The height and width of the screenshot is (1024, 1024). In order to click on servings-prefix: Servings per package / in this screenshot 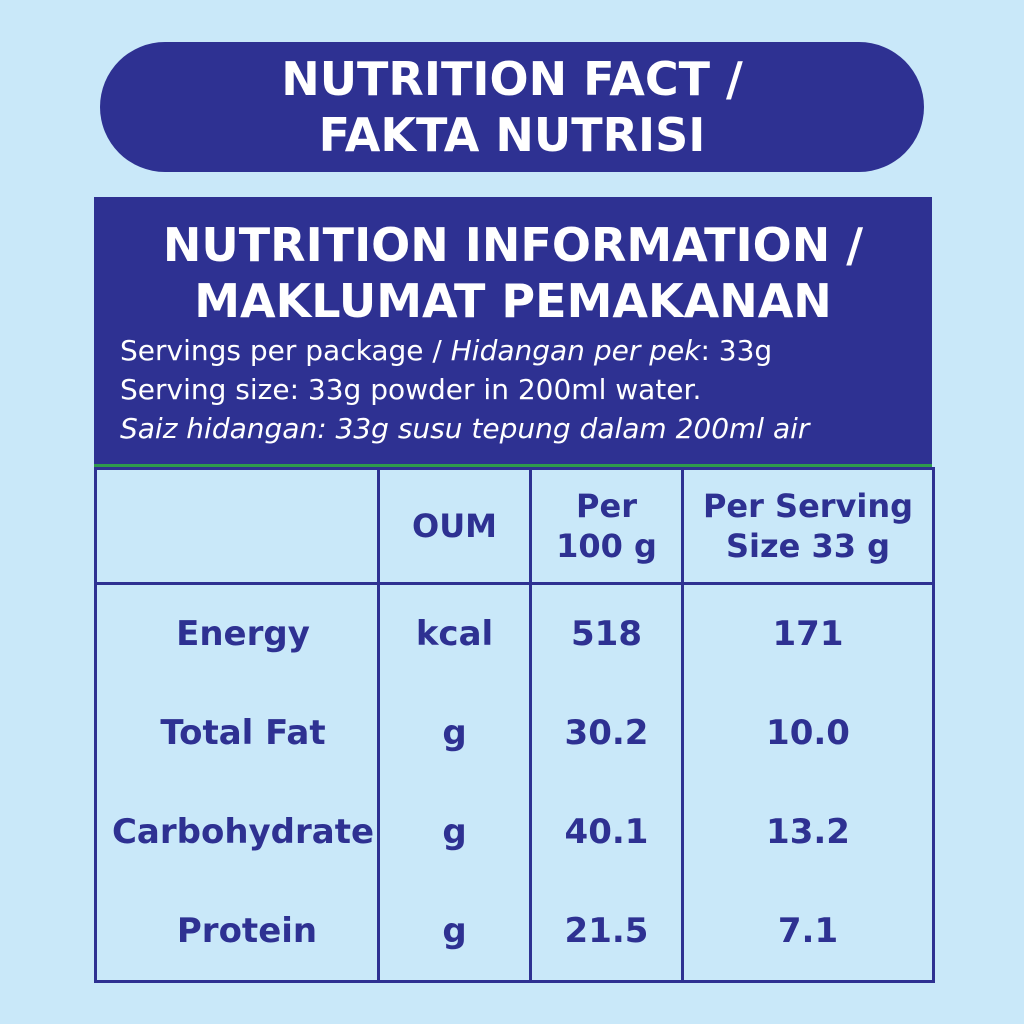, I will do `click(285, 350)`.